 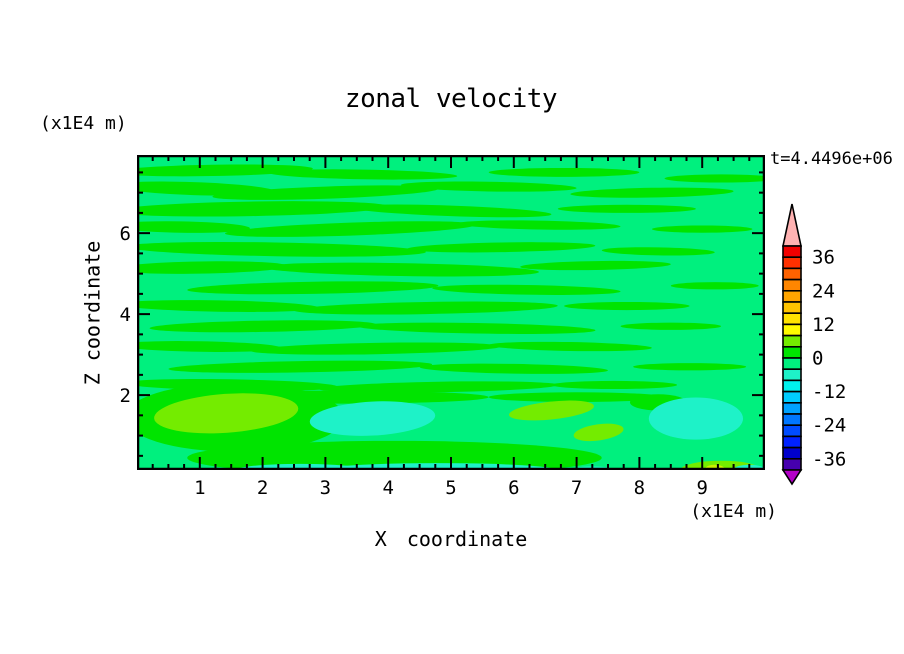 What do you see at coordinates (829, 459) in the screenshot?
I see `colorbar-tick-label: -36` at bounding box center [829, 459].